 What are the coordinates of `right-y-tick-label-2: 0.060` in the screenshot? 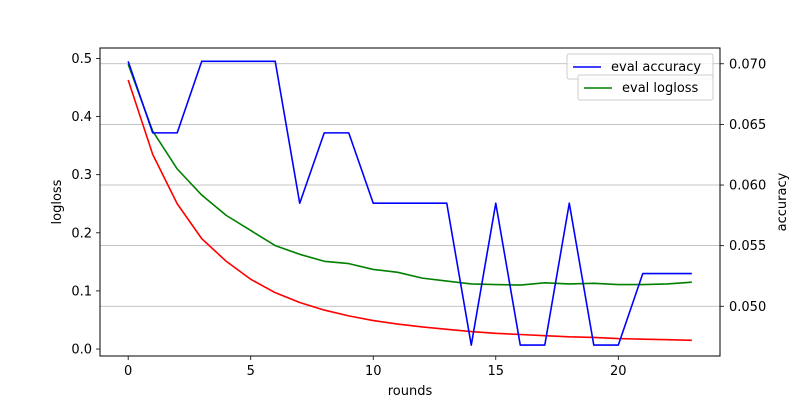 It's located at (747, 186).